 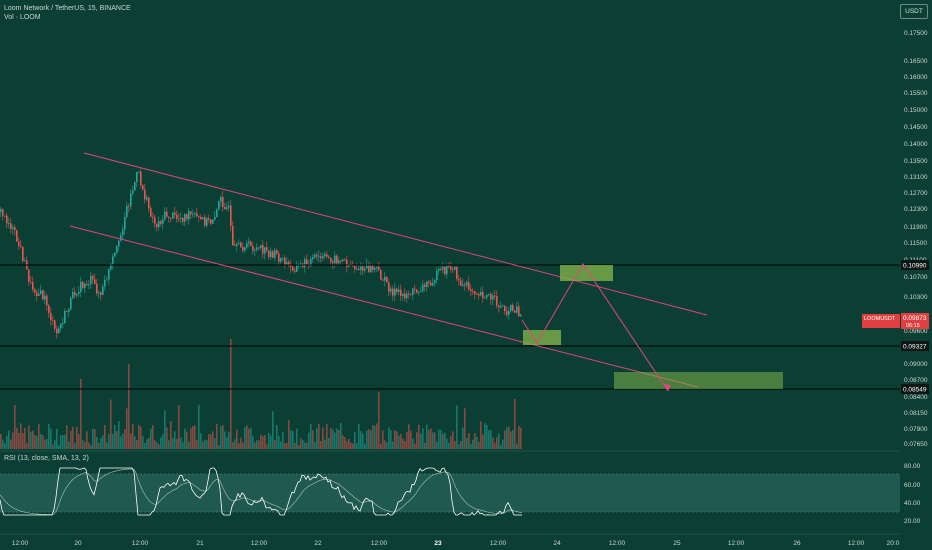 What do you see at coordinates (67, 8) in the screenshot?
I see `symbol-title: Loom Network / TetherUS, 15, BINANCE` at bounding box center [67, 8].